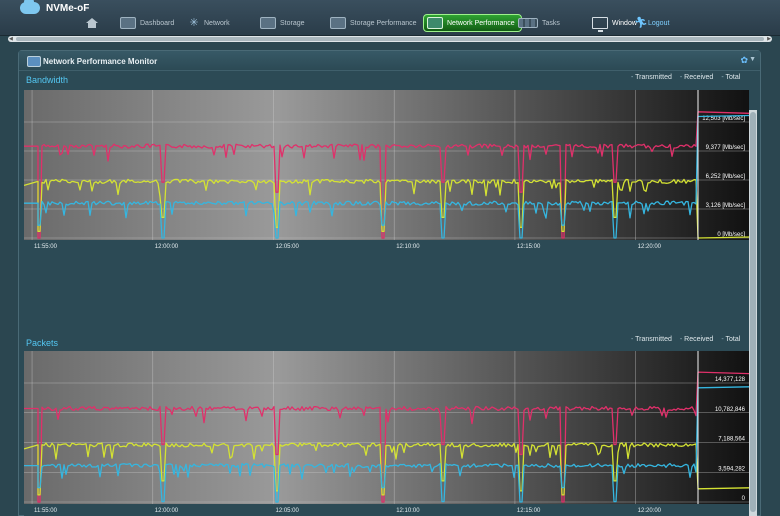 The height and width of the screenshot is (516, 780). What do you see at coordinates (551, 23) in the screenshot?
I see `nav-tasks-label: Tasks` at bounding box center [551, 23].